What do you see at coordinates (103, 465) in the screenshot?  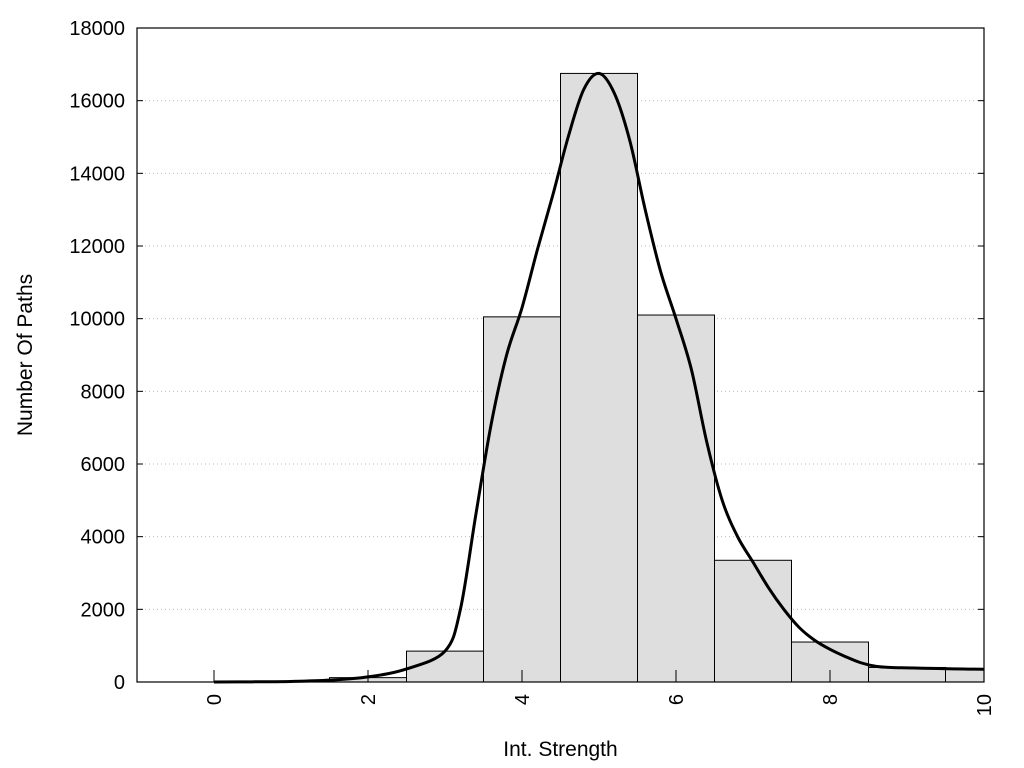 I see `y-tick-label: 6000` at bounding box center [103, 465].